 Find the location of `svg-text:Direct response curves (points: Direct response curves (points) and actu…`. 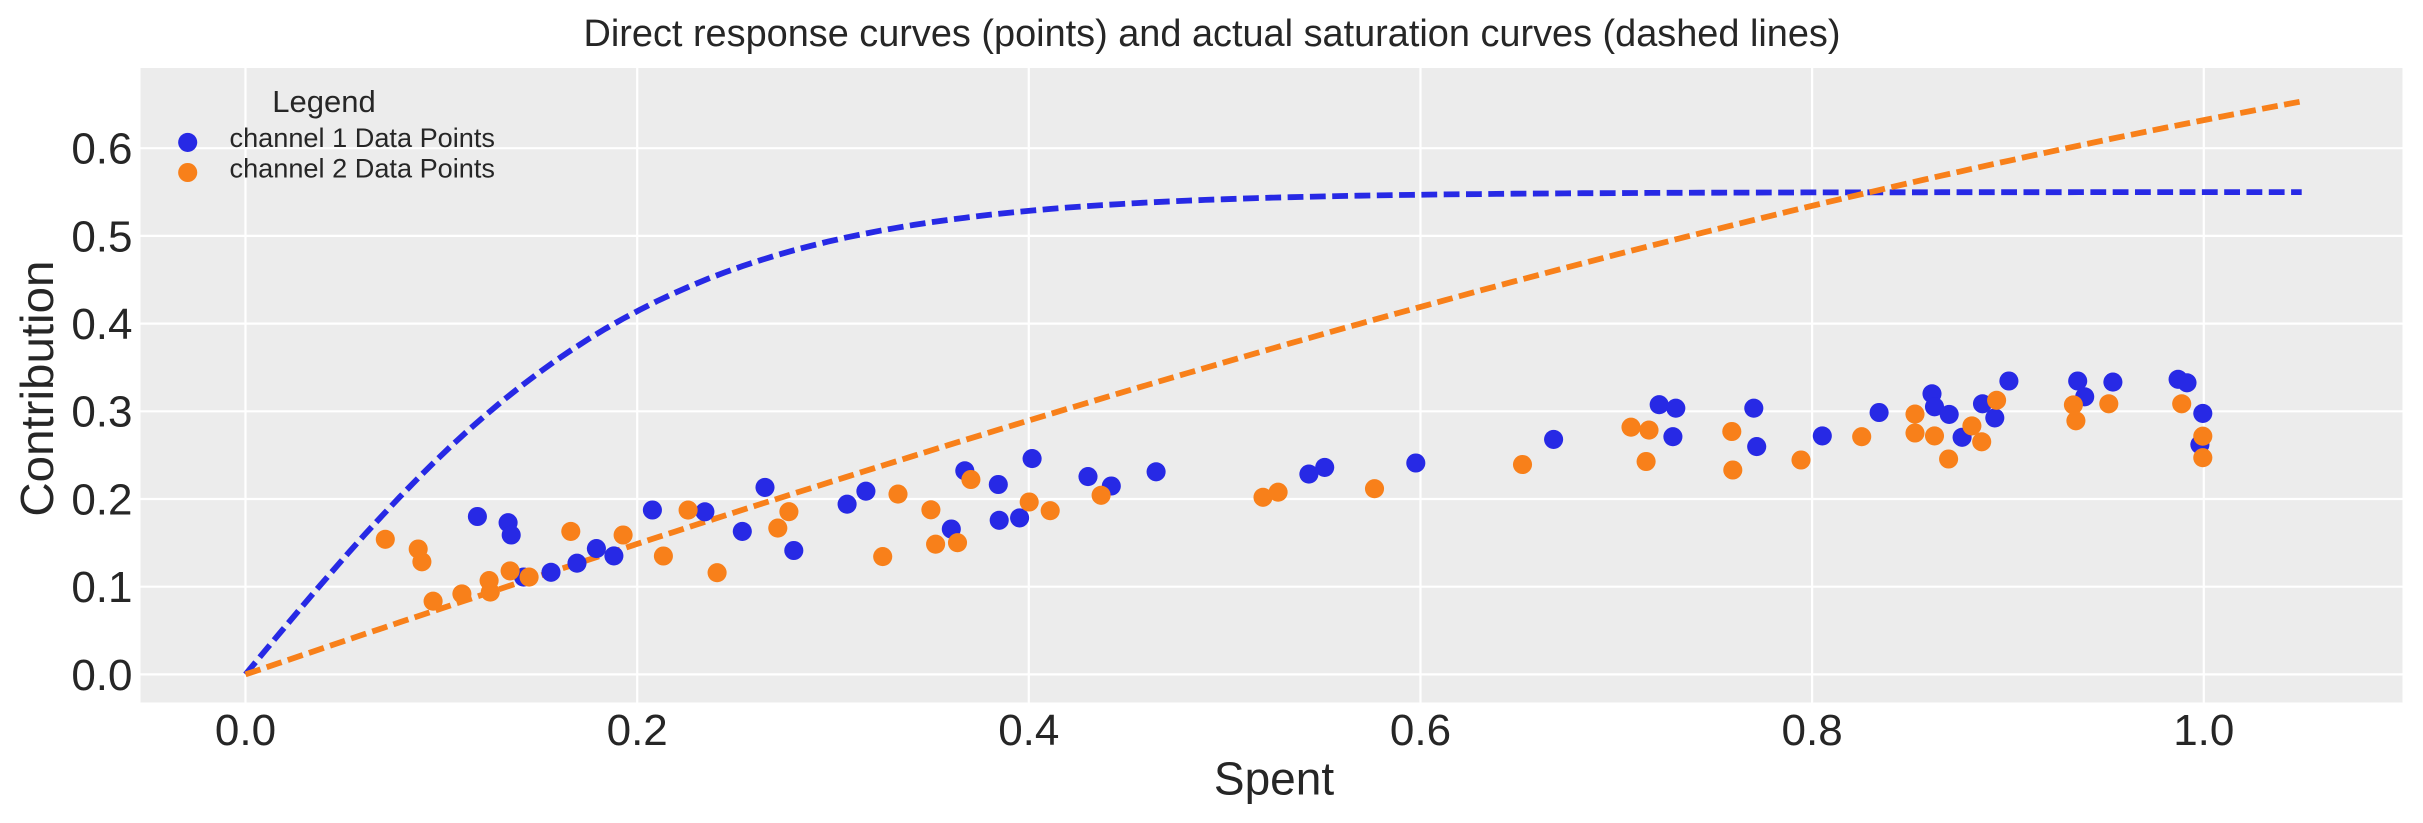

svg-text:Direct response curves (points: Direct response curves (points) and actu… is located at coordinates (1212, 34).